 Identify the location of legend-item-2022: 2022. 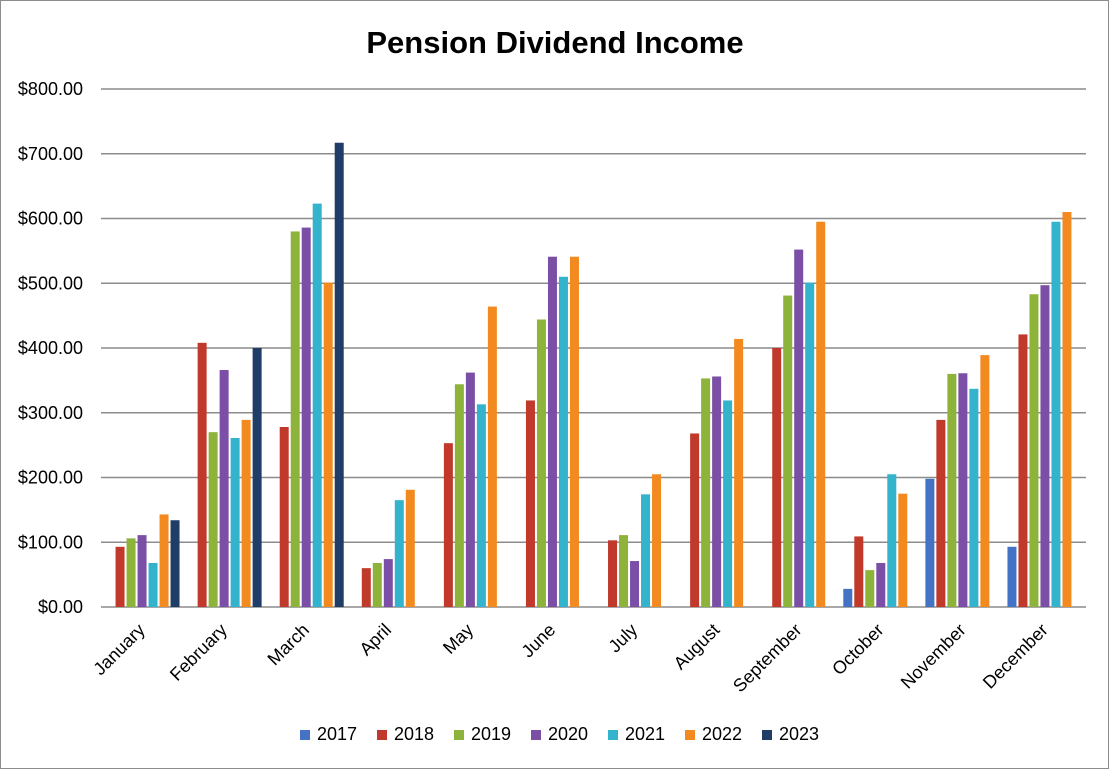
(713, 734).